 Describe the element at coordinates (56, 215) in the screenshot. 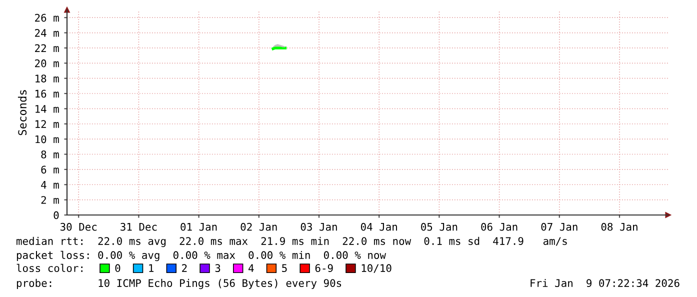

I see `y-tick-label: 0` at that location.